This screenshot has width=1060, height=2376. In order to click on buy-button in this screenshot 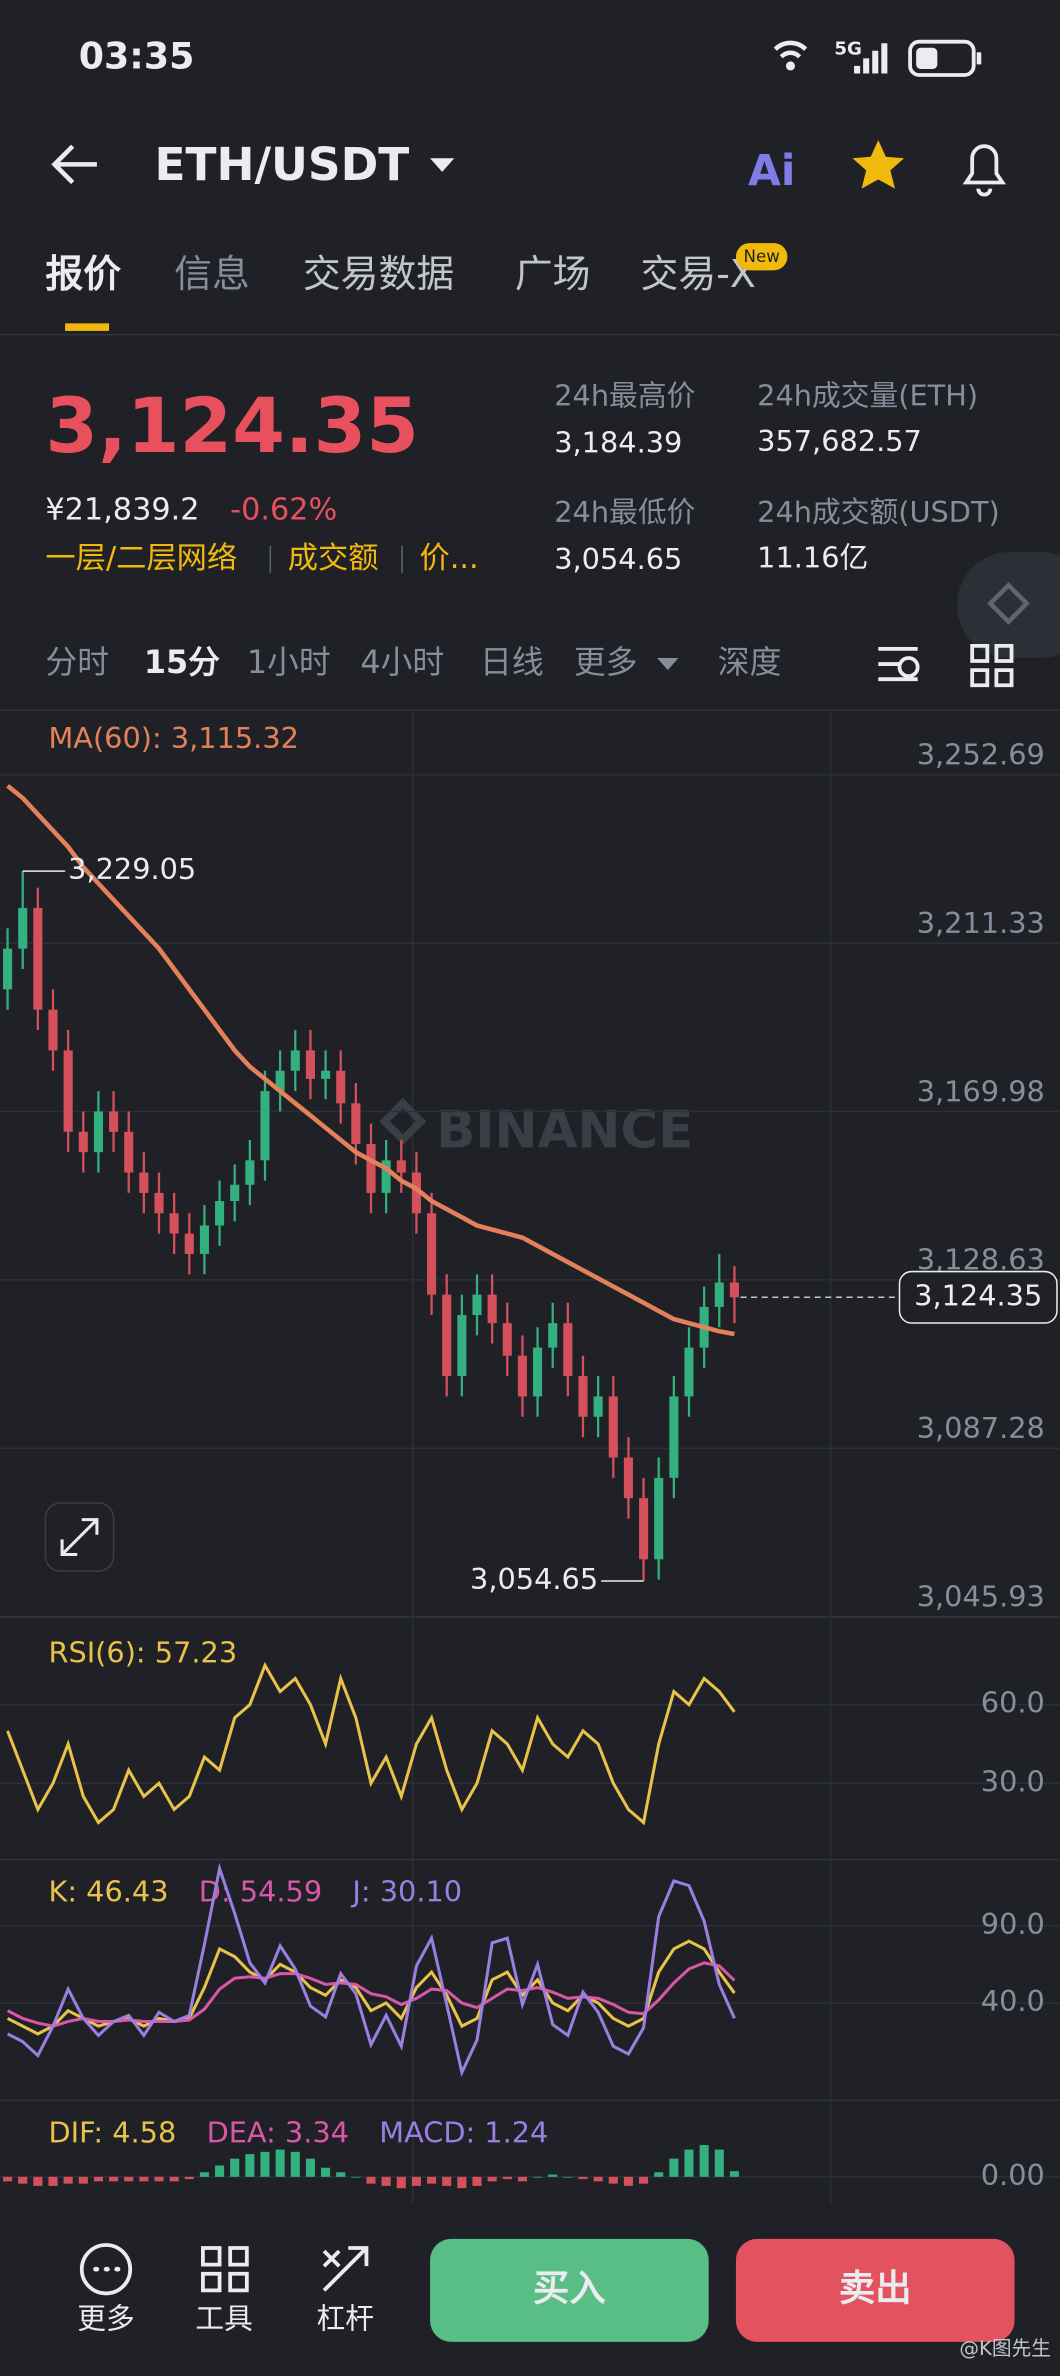, I will do `click(569, 2290)`.